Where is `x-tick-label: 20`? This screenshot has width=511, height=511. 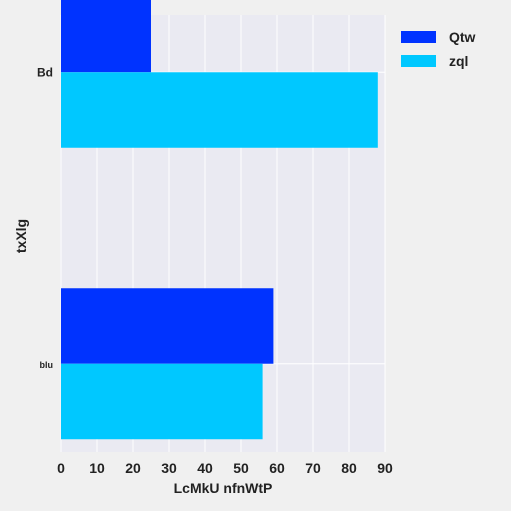 x-tick-label: 20 is located at coordinates (133, 468).